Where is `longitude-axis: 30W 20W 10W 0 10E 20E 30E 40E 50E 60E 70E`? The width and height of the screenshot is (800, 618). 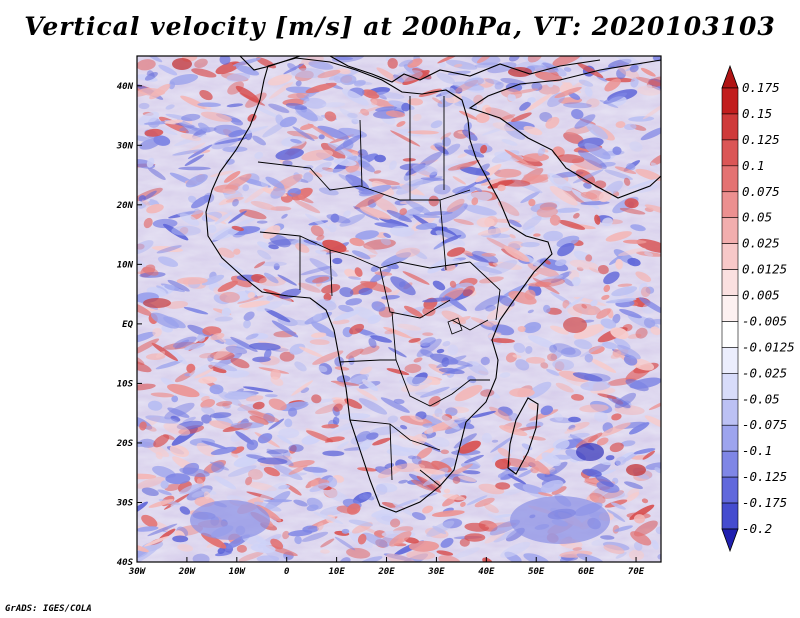 longitude-axis: 30W 20W 10W 0 10E 20E 30E 40E 50E 60E 70E is located at coordinates (386, 567).